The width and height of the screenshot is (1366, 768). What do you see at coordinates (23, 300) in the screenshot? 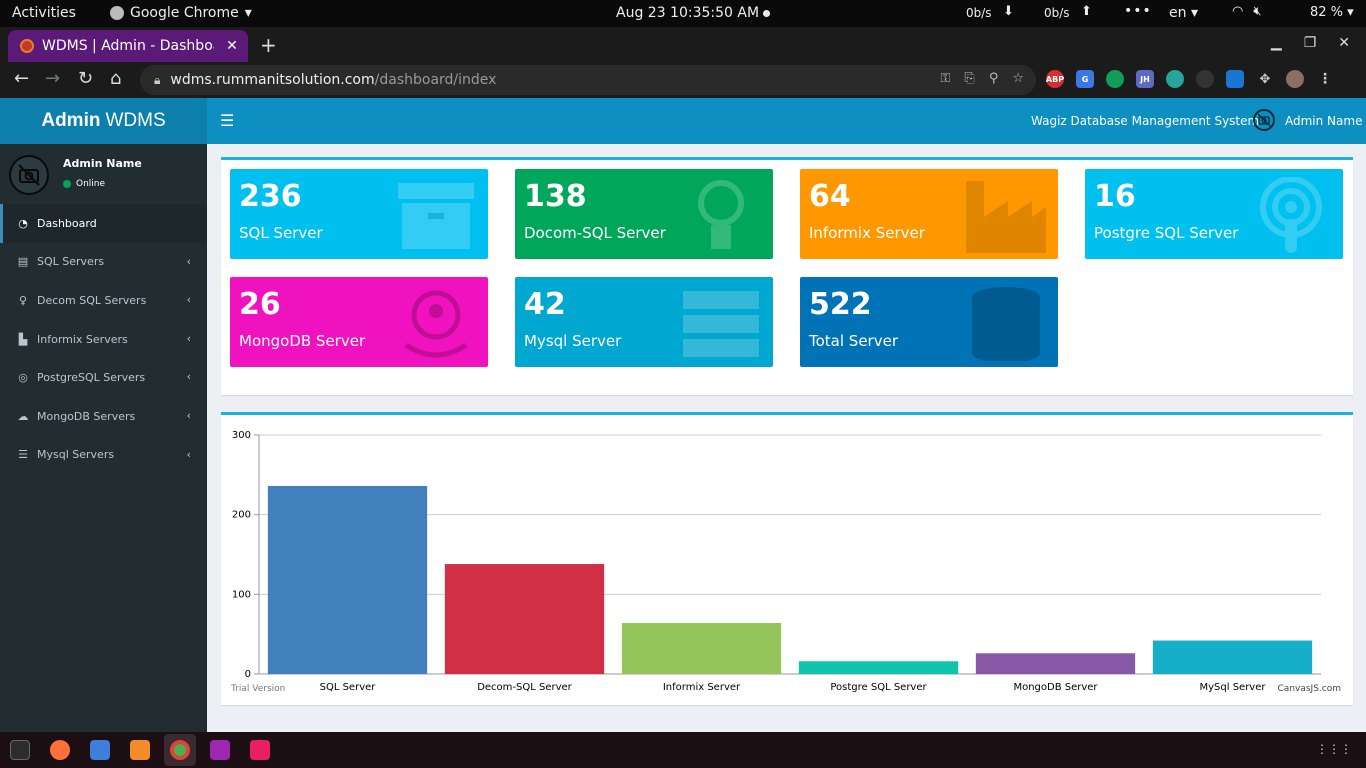
I see `lightbulb-icon: ♀` at bounding box center [23, 300].